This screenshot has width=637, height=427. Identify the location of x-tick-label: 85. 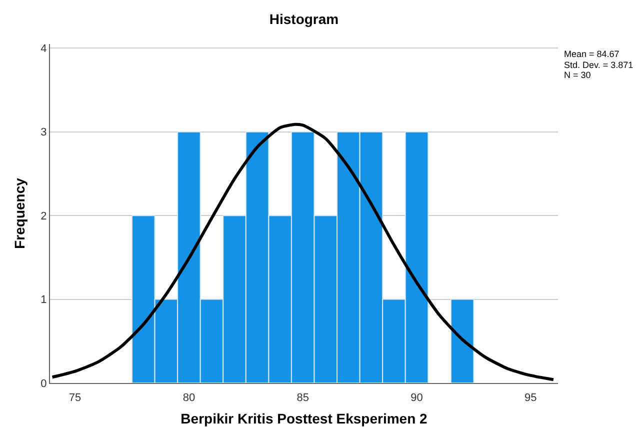
(302, 398).